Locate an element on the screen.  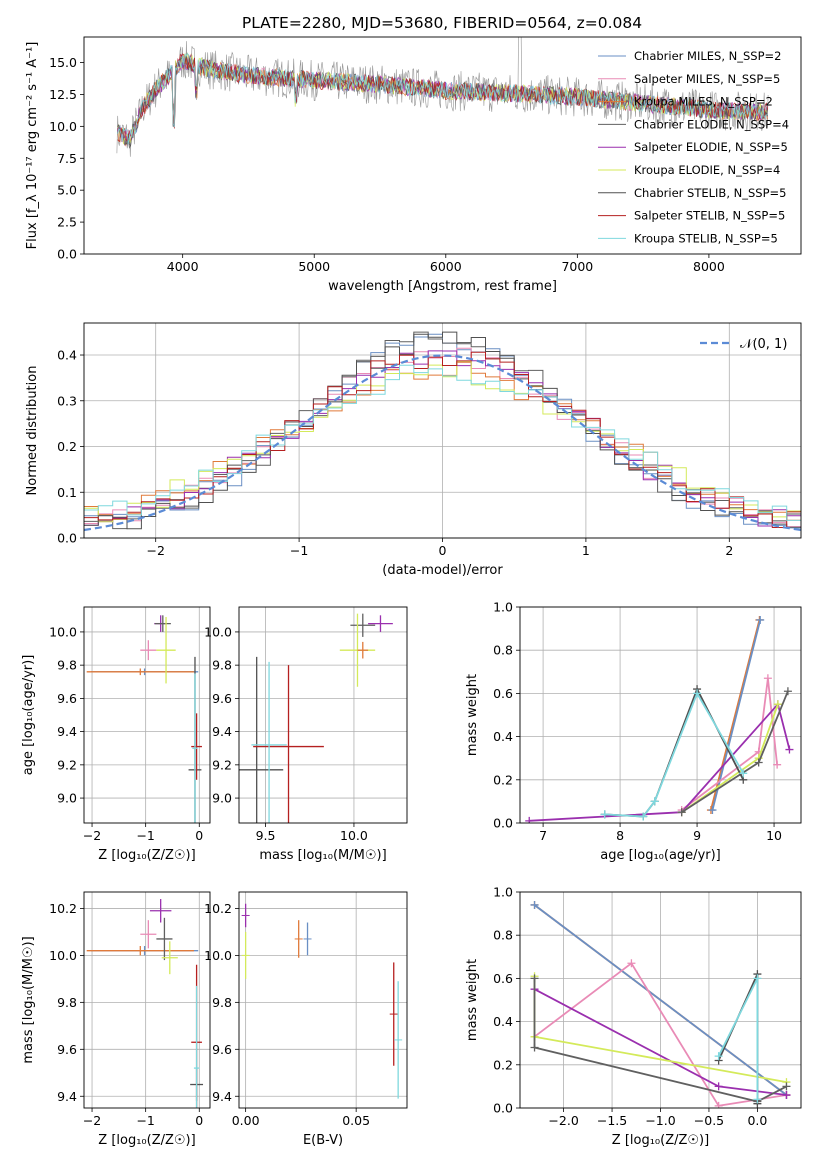
gaussian-curve is located at coordinates (442, 443).